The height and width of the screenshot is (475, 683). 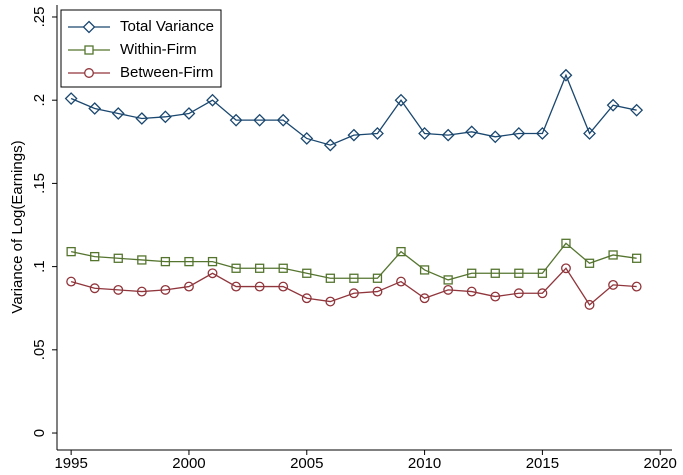 I want to click on legend: Total Variance Within-Firm Between-Firm, so click(x=141, y=48).